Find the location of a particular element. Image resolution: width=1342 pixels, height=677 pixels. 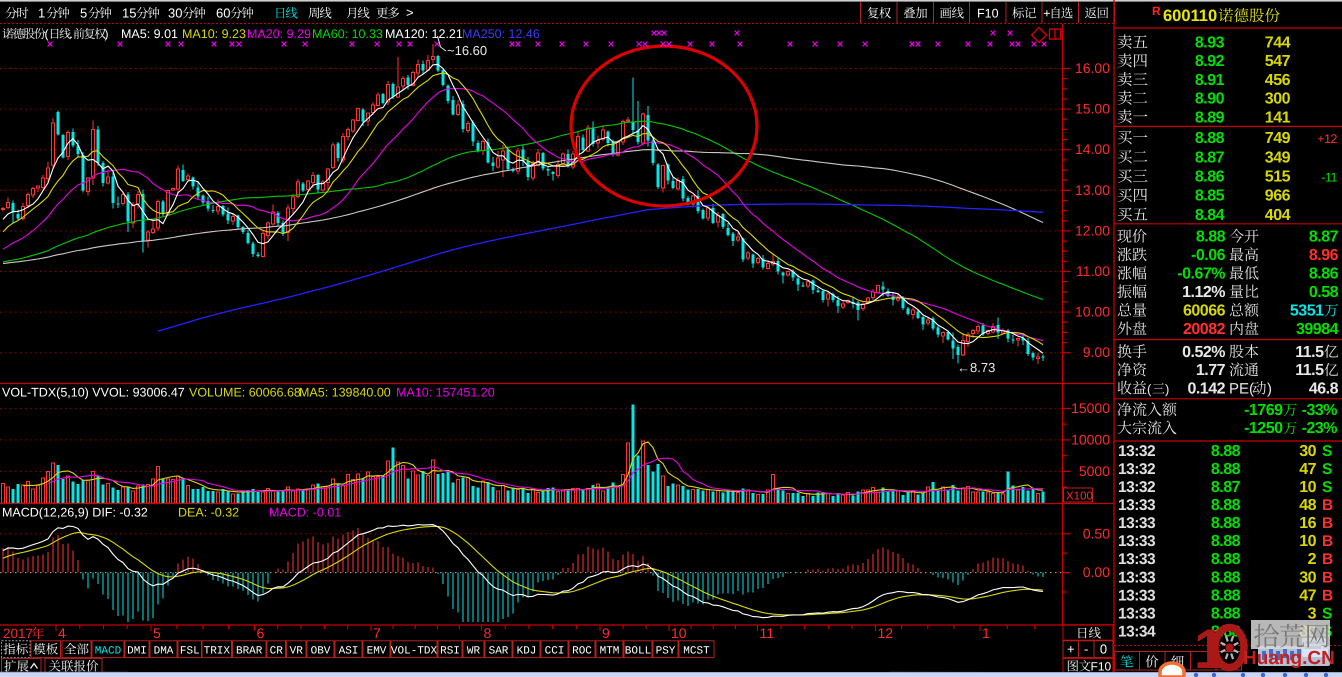

svg-text: MA5: 9.01 is located at coordinates (149, 34).